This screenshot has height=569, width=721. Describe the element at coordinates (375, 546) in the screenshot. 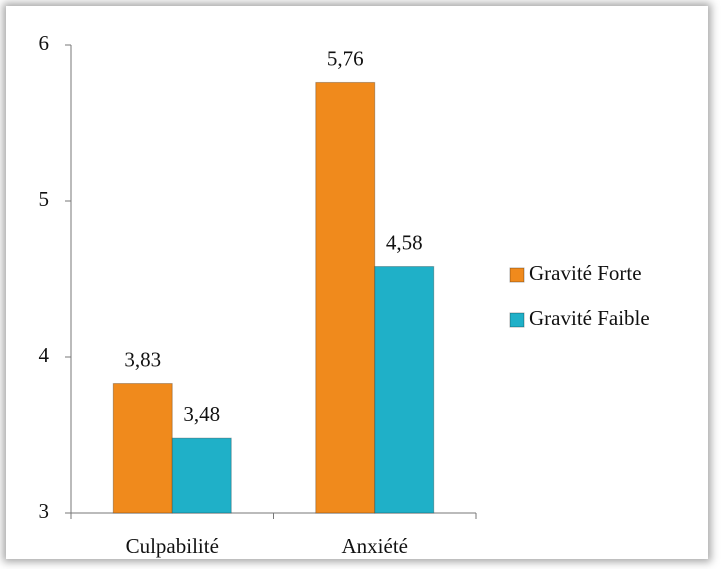

I see `x-tick-label: Anxiété` at that location.